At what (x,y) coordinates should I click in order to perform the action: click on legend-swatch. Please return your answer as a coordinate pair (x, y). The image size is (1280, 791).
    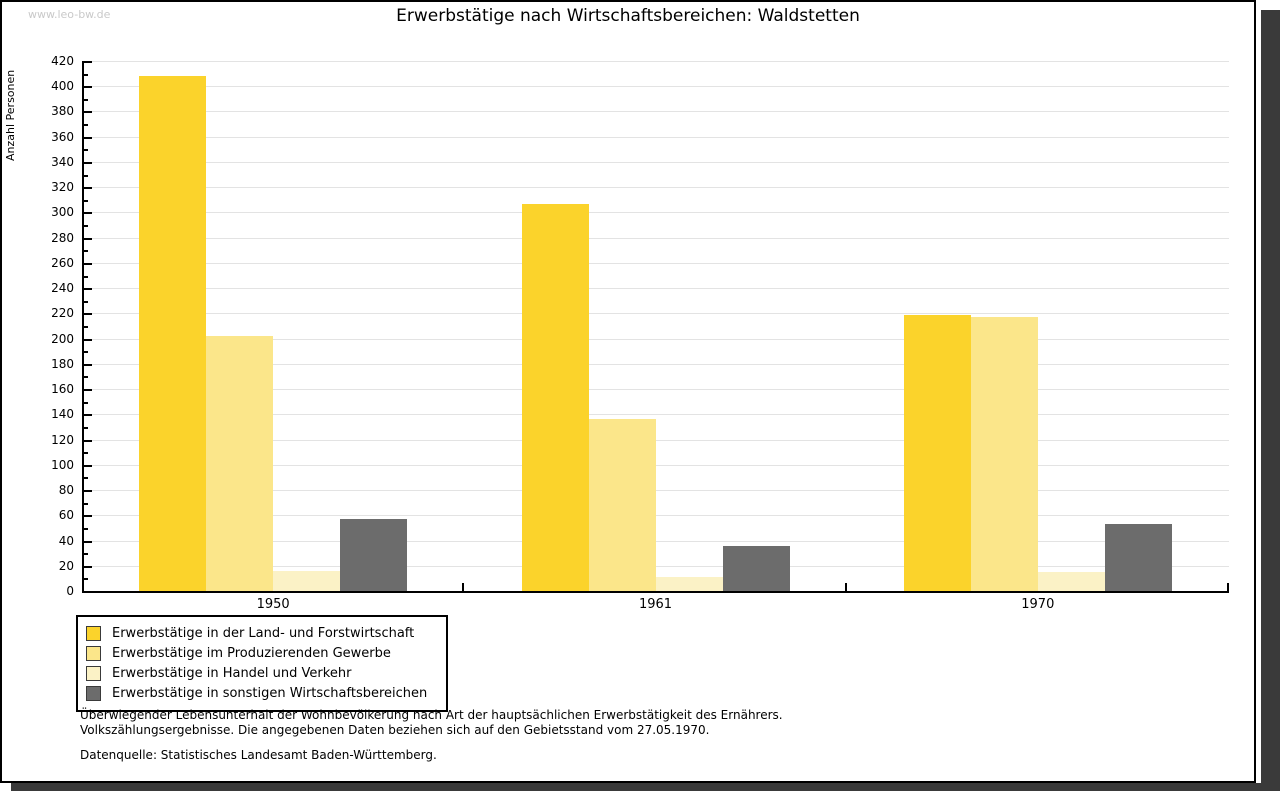
    Looking at the image, I should click on (93, 633).